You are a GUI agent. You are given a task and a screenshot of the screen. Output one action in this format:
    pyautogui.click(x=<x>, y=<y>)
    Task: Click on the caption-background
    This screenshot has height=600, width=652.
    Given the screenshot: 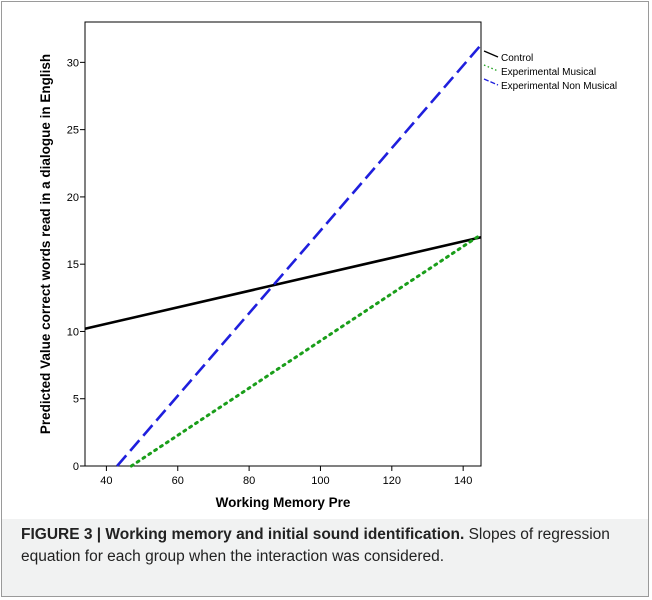 What is the action you would take?
    pyautogui.click(x=325, y=557)
    